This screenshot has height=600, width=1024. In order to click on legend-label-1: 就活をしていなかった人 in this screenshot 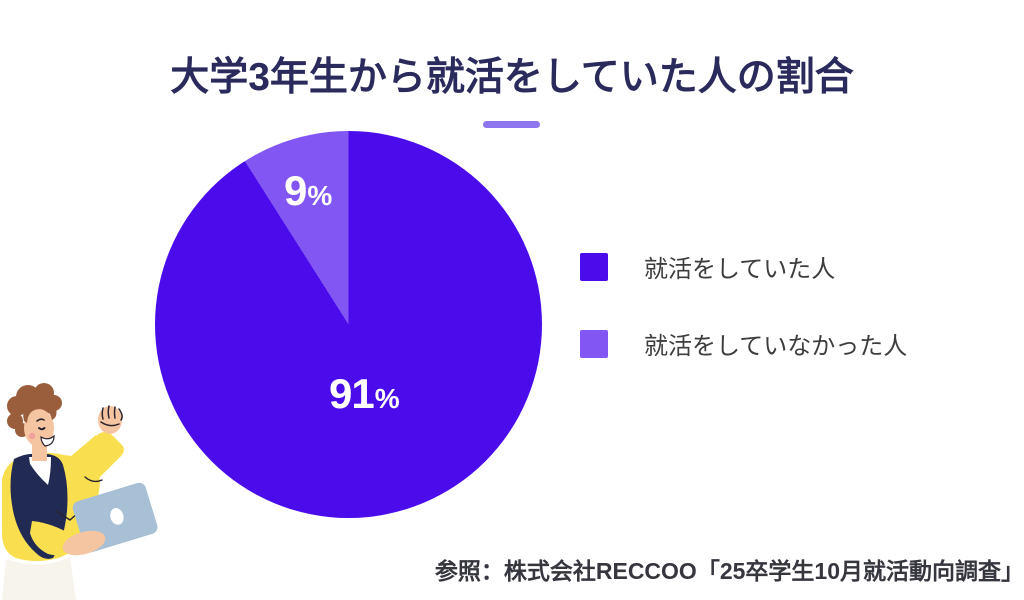, I will do `click(776, 346)`.